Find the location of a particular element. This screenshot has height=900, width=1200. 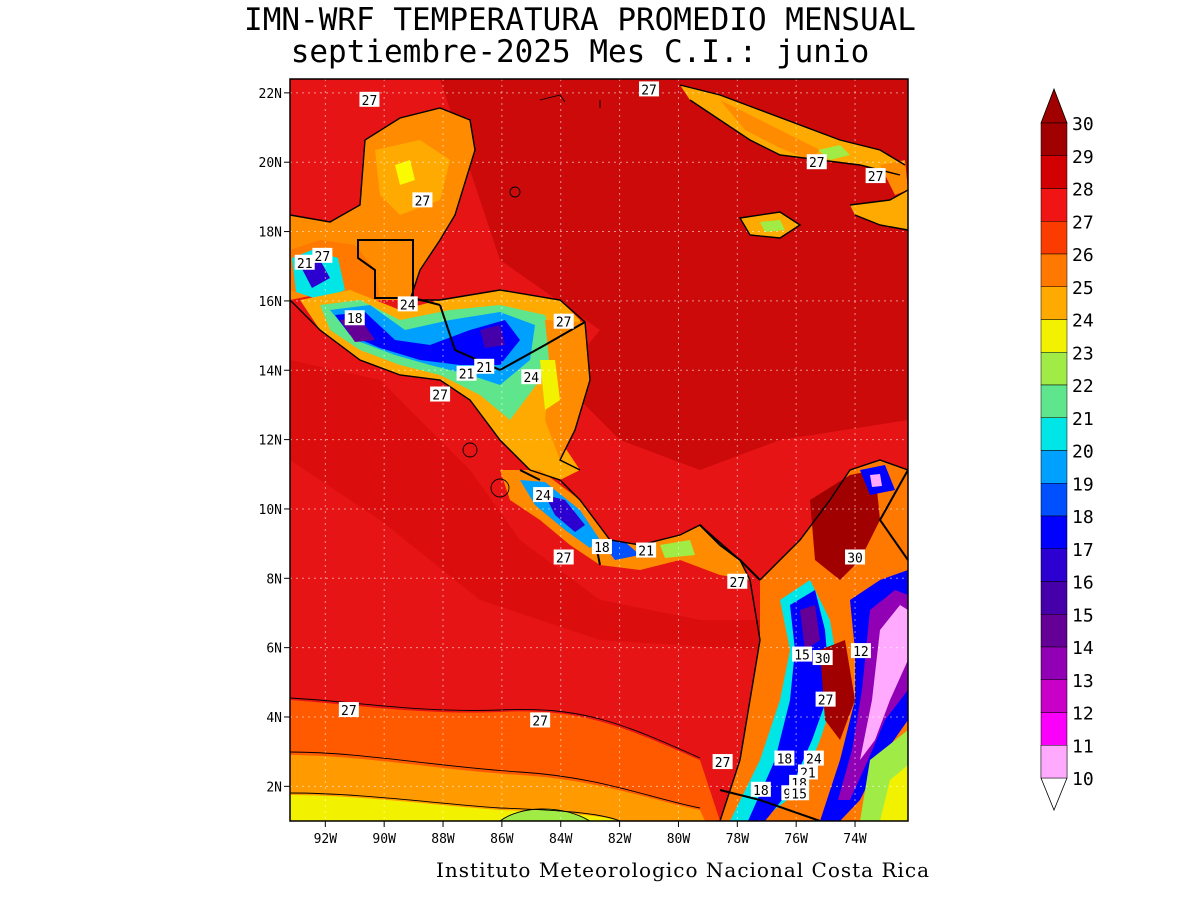

colorbar-label: 25 is located at coordinates (1083, 288).